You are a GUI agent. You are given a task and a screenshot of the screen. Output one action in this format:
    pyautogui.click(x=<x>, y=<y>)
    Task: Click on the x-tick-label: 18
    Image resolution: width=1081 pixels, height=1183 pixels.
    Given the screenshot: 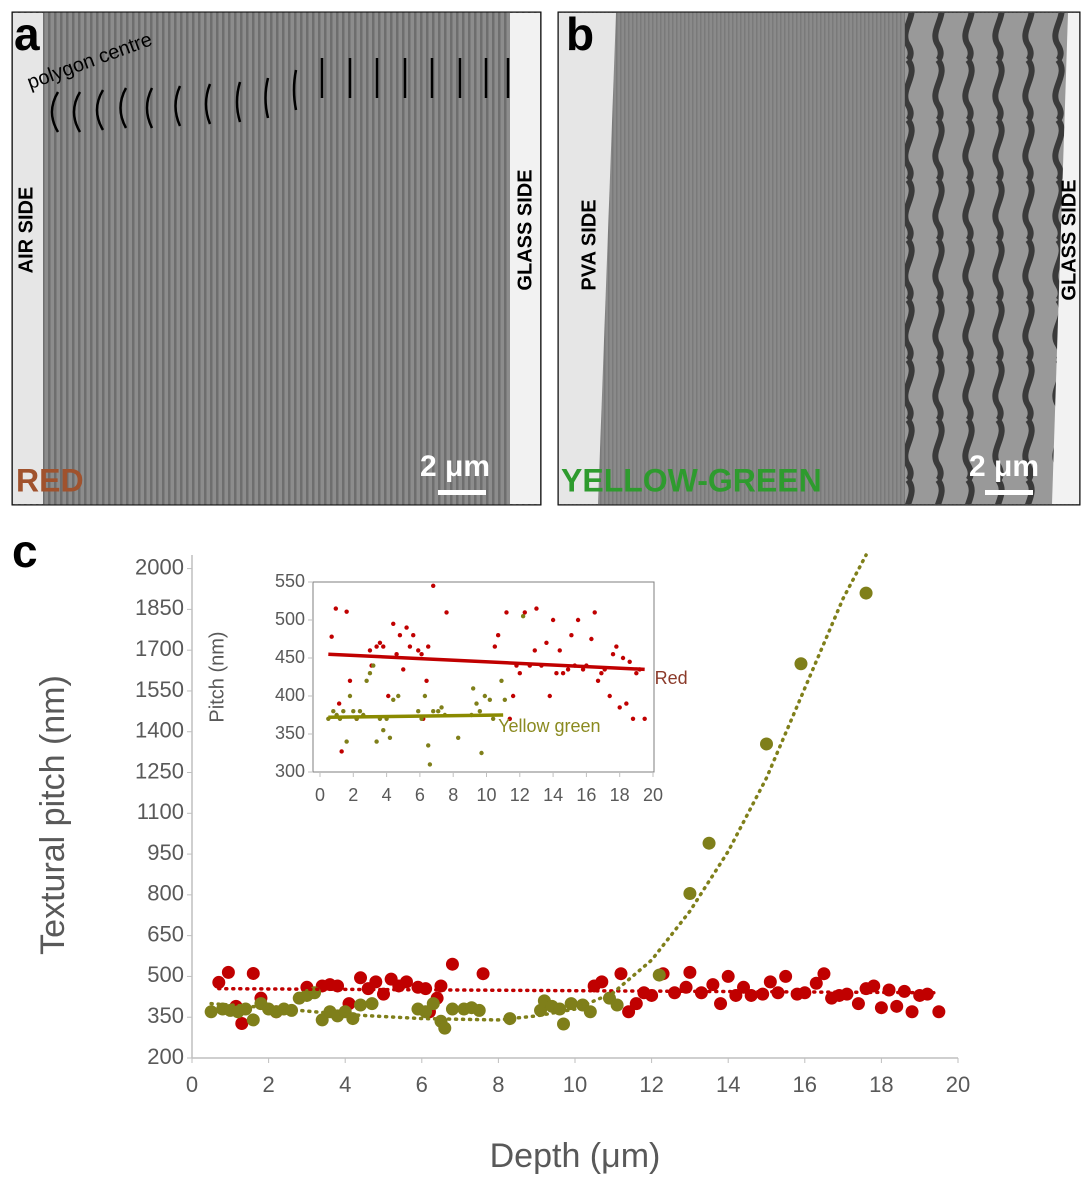 What is the action you would take?
    pyautogui.click(x=620, y=795)
    